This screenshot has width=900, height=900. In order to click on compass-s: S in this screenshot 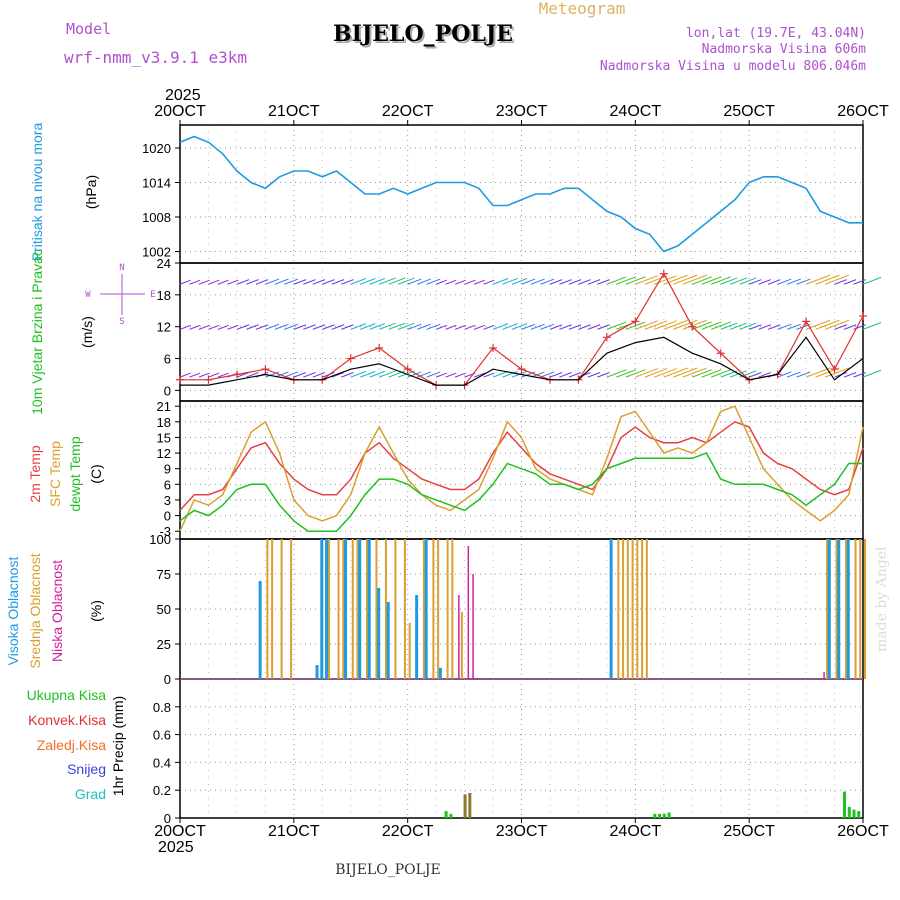, I will do `click(121, 322)`.